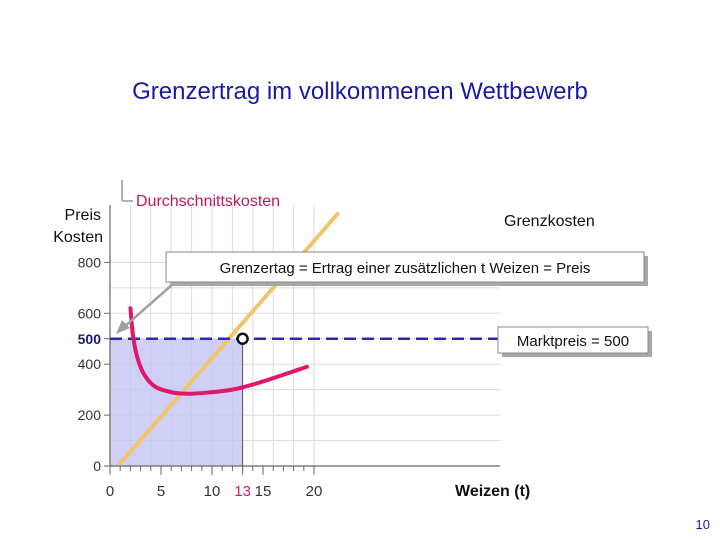 This screenshot has width=720, height=540. I want to click on market-price-label: Marktpreis = 500, so click(573, 341).